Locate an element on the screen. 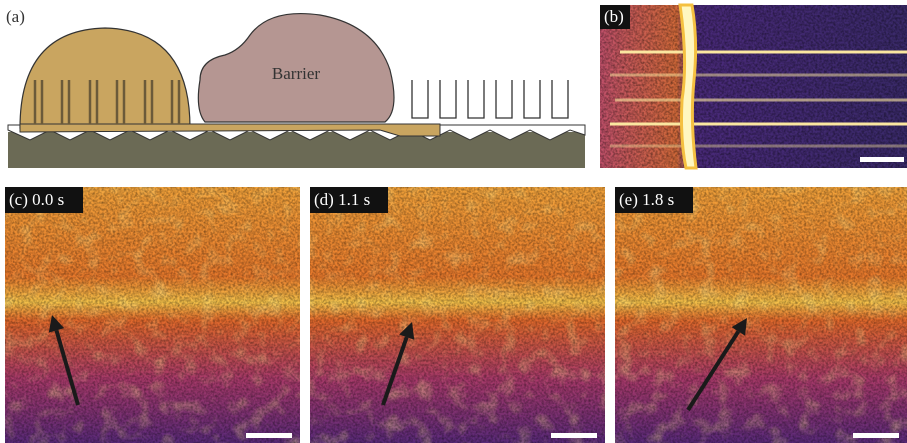 The width and height of the screenshot is (907, 443). barrier-label: Barrier is located at coordinates (296, 73).